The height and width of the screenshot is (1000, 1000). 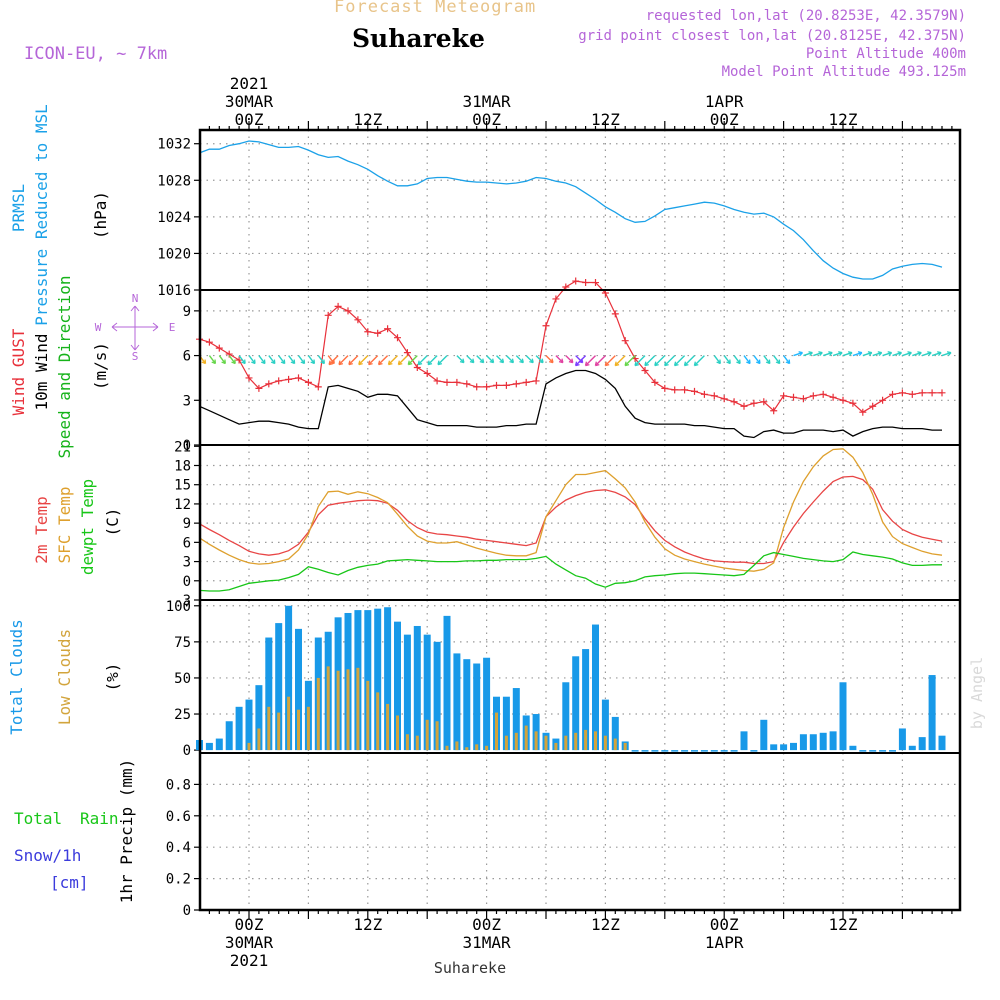 What do you see at coordinates (249, 101) in the screenshot?
I see `time-label-top: 30MAR` at bounding box center [249, 101].